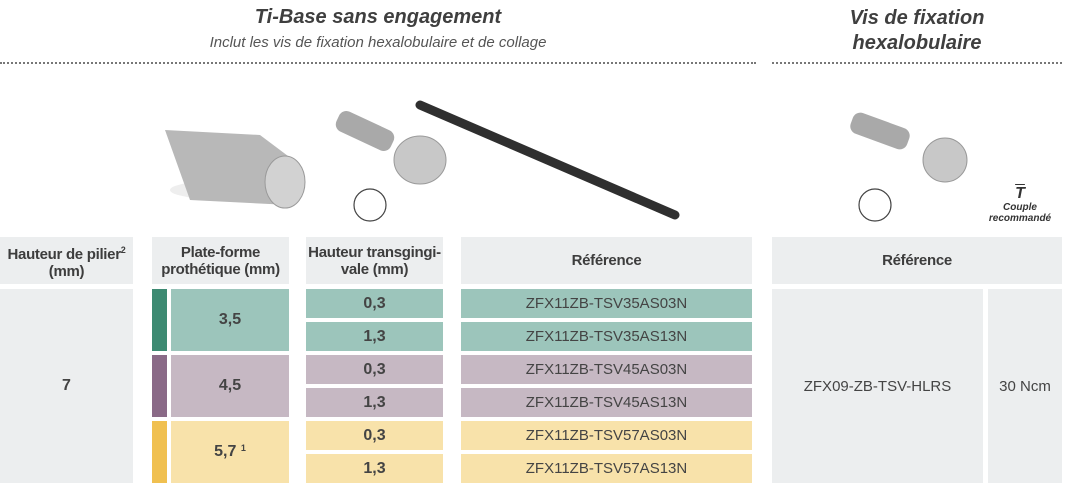 The height and width of the screenshot is (488, 1070). What do you see at coordinates (374, 269) in the screenshot?
I see `header-text: vale (mm)` at bounding box center [374, 269].